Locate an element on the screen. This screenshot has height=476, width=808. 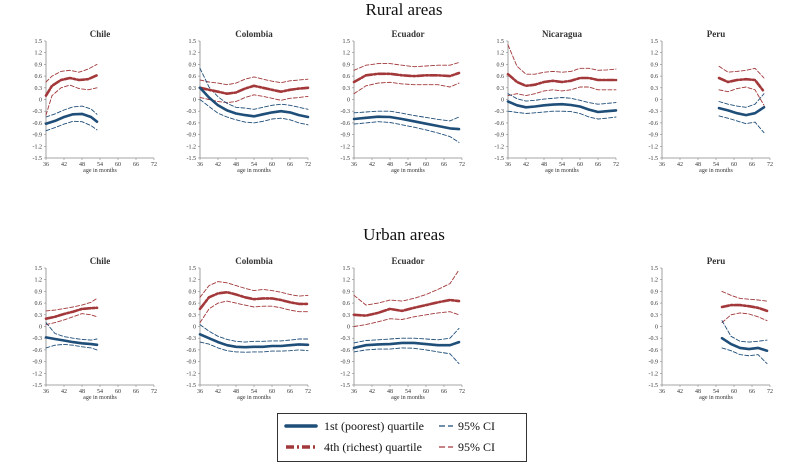
urban-chile-ci-q4-lower is located at coordinates (71, 319).